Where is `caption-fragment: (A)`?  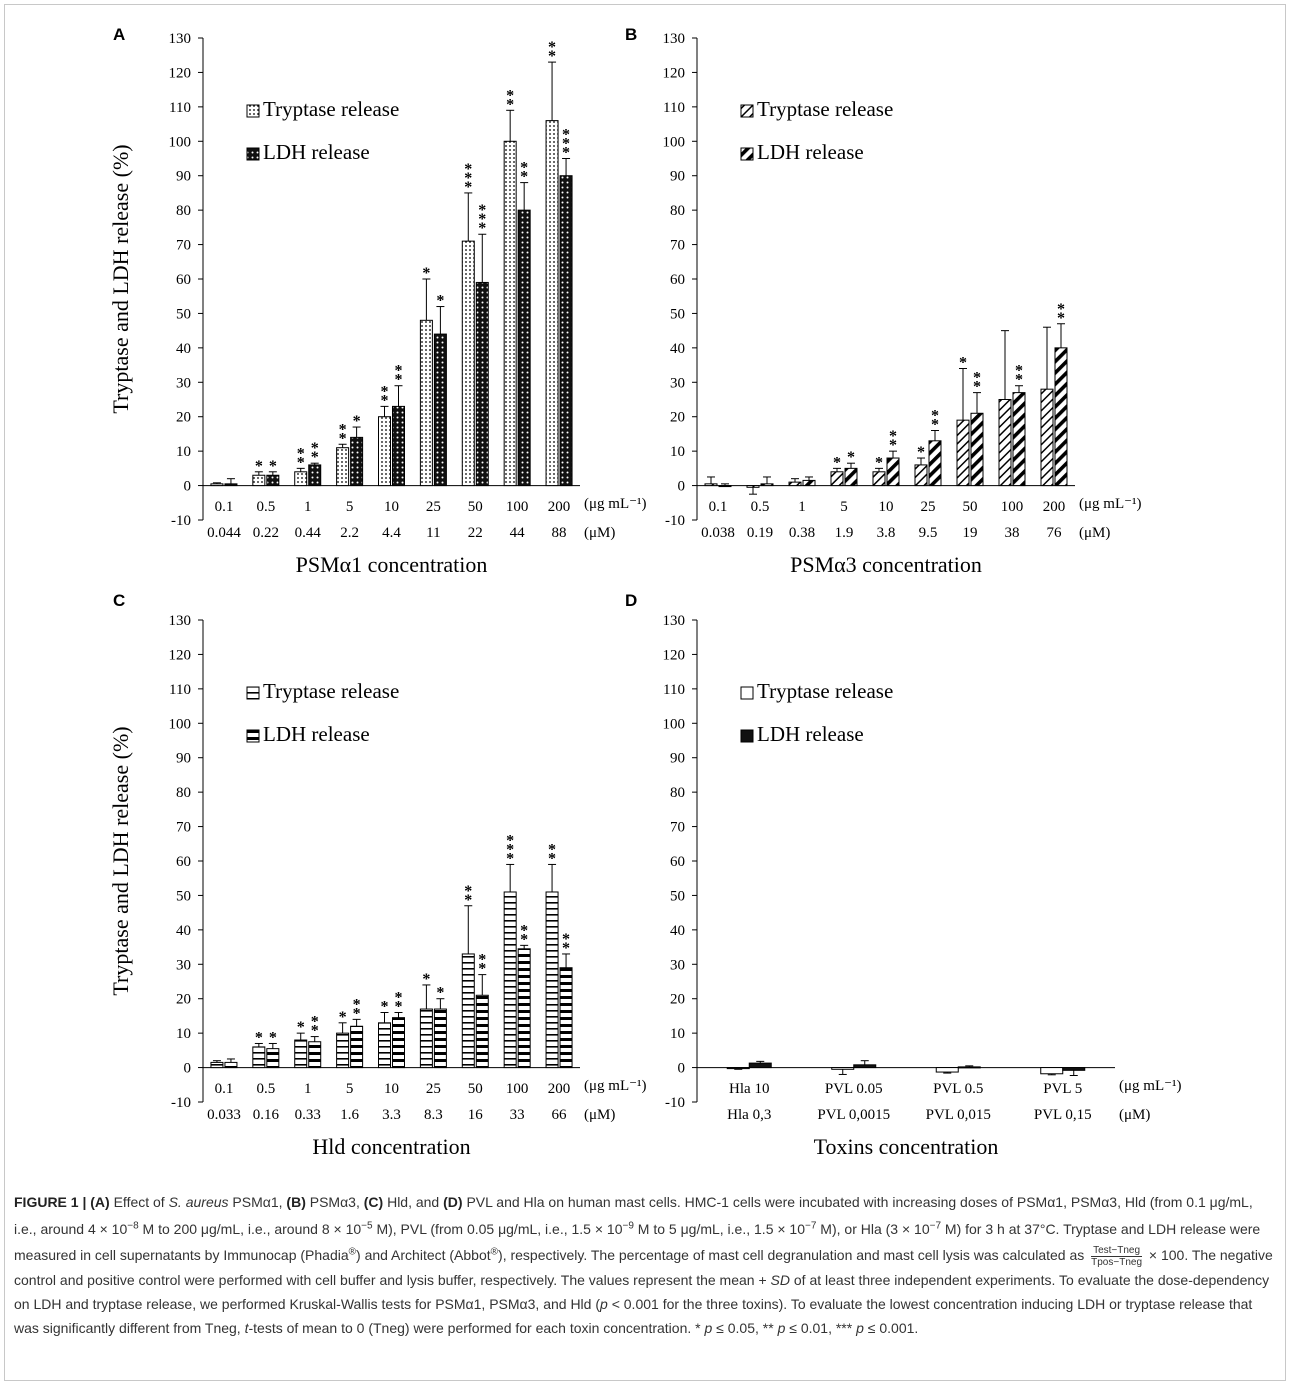
caption-fragment: (A) is located at coordinates (100, 1202).